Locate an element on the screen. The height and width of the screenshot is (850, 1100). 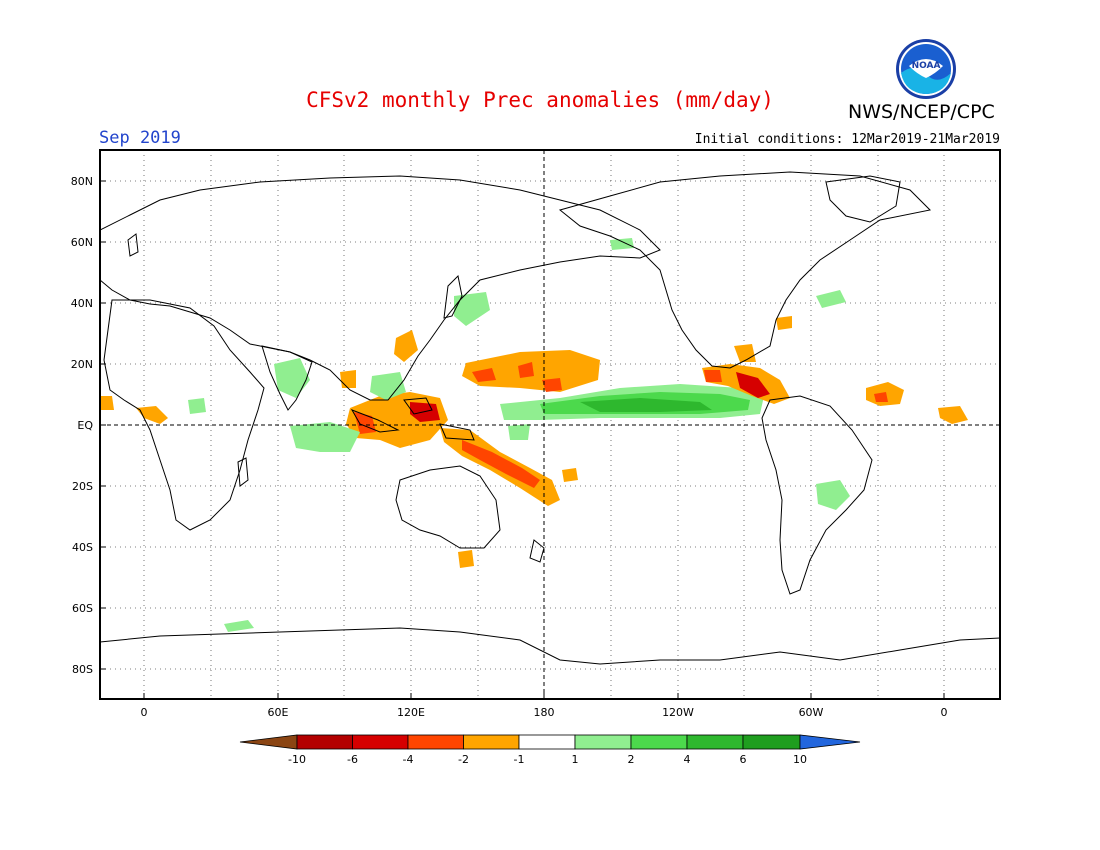
colorbar-label: -6 is located at coordinates (352, 759).